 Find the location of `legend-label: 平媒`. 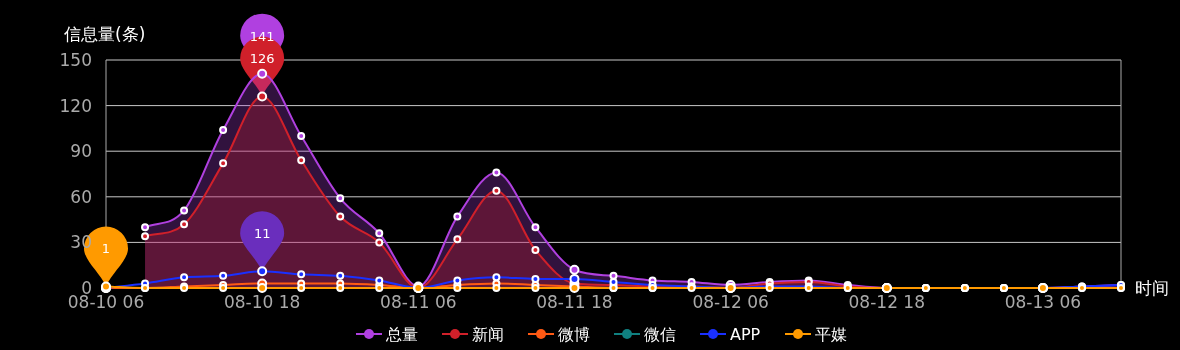

legend-label: 平媒 is located at coordinates (831, 334).